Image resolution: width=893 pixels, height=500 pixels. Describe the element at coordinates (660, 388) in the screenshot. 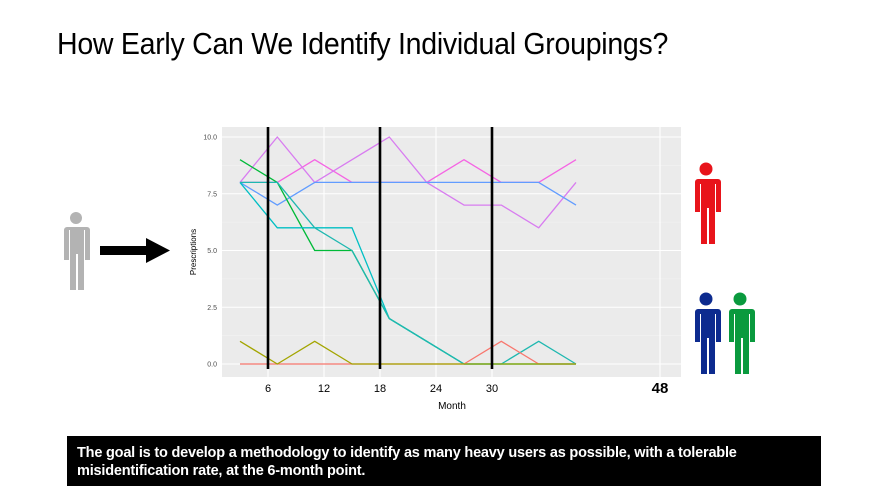

I see `x-tick-label: 48` at that location.